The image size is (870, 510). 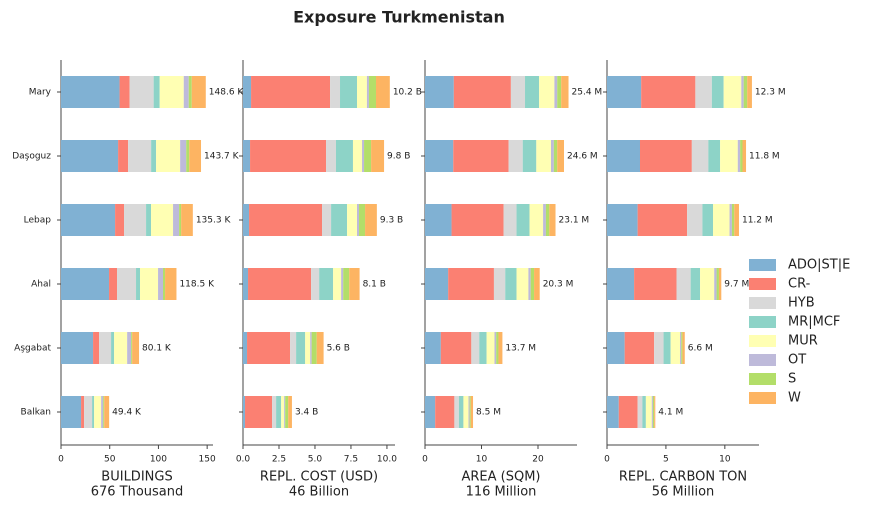 What do you see at coordinates (319, 477) in the screenshot?
I see `x-axis-label: REPL. COST (USD)` at bounding box center [319, 477].